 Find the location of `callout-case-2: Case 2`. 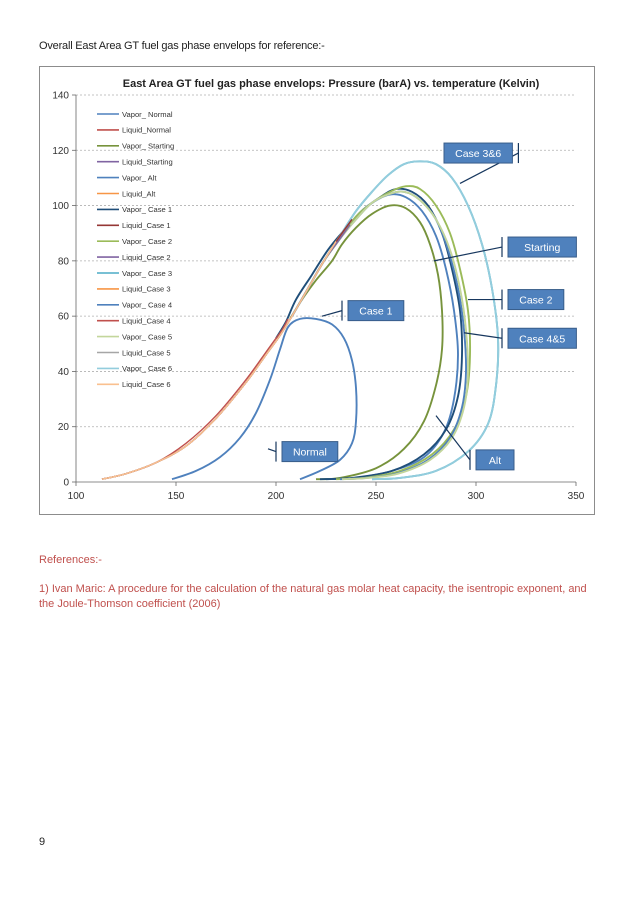

callout-case-2: Case 2 is located at coordinates (516, 300).